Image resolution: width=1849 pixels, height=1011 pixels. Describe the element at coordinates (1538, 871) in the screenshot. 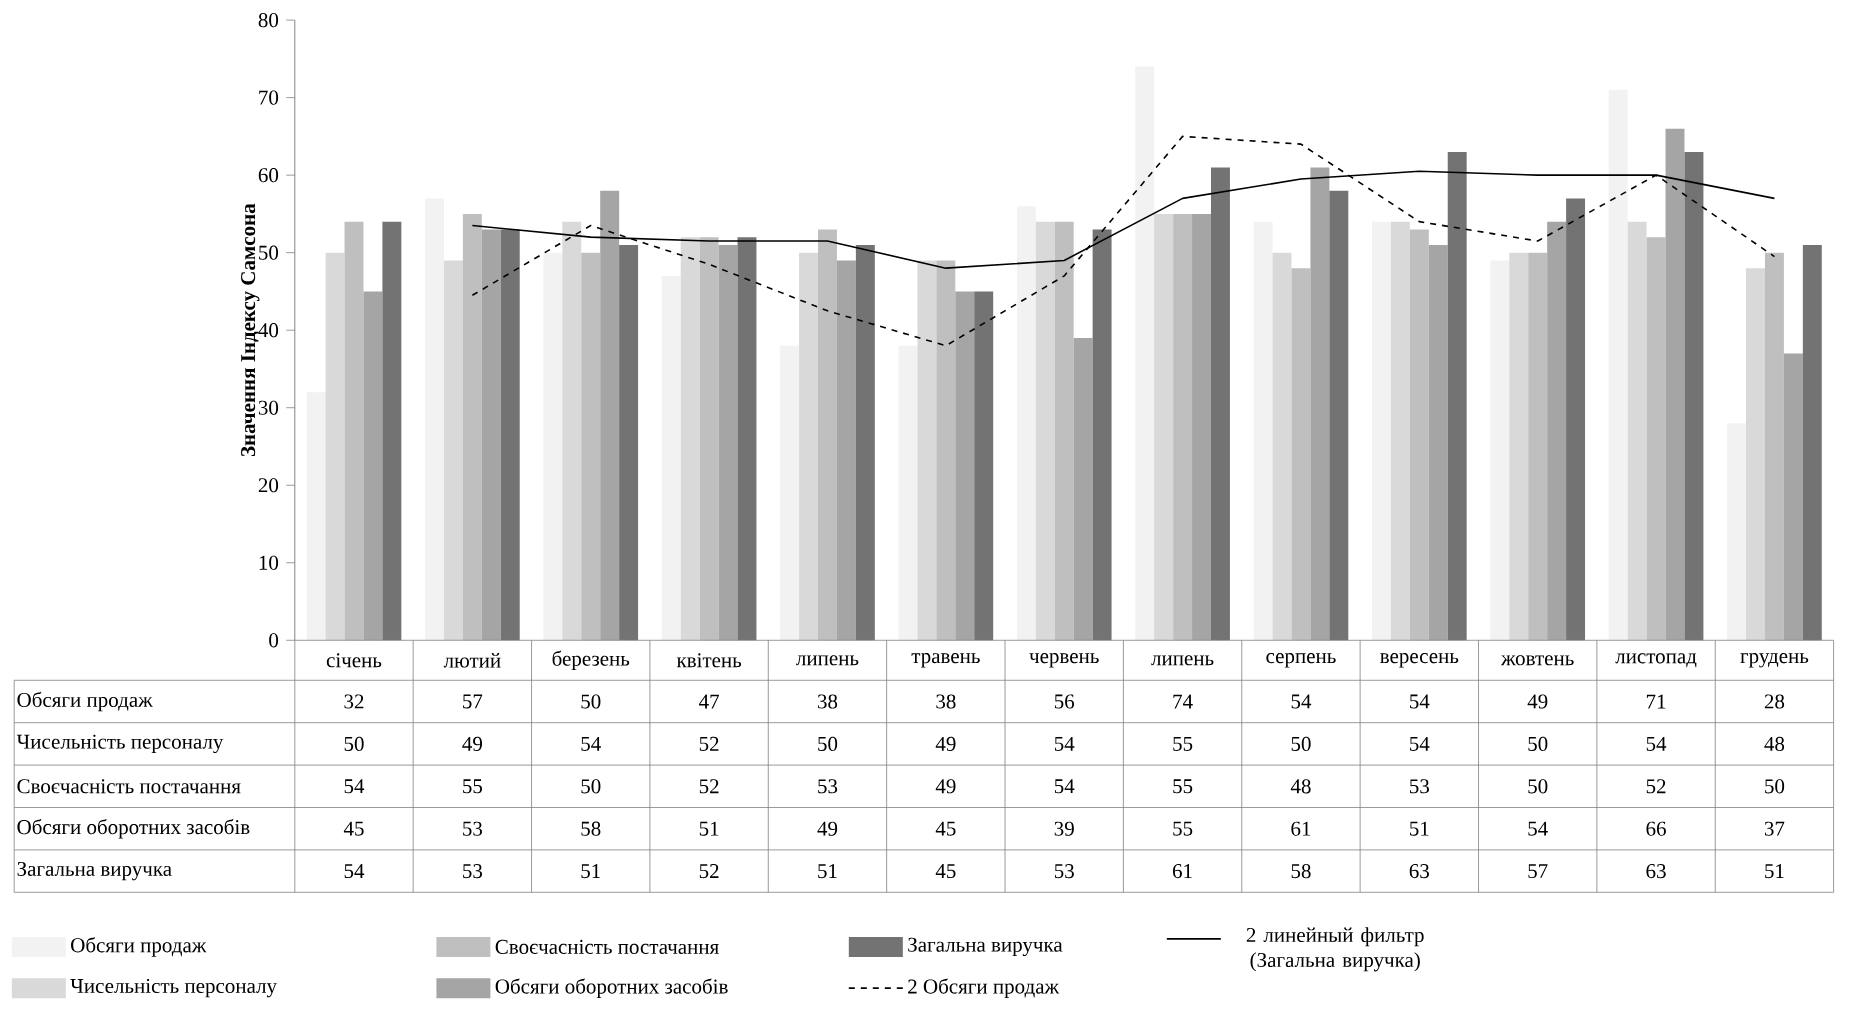

I see `data-label: 57` at that location.